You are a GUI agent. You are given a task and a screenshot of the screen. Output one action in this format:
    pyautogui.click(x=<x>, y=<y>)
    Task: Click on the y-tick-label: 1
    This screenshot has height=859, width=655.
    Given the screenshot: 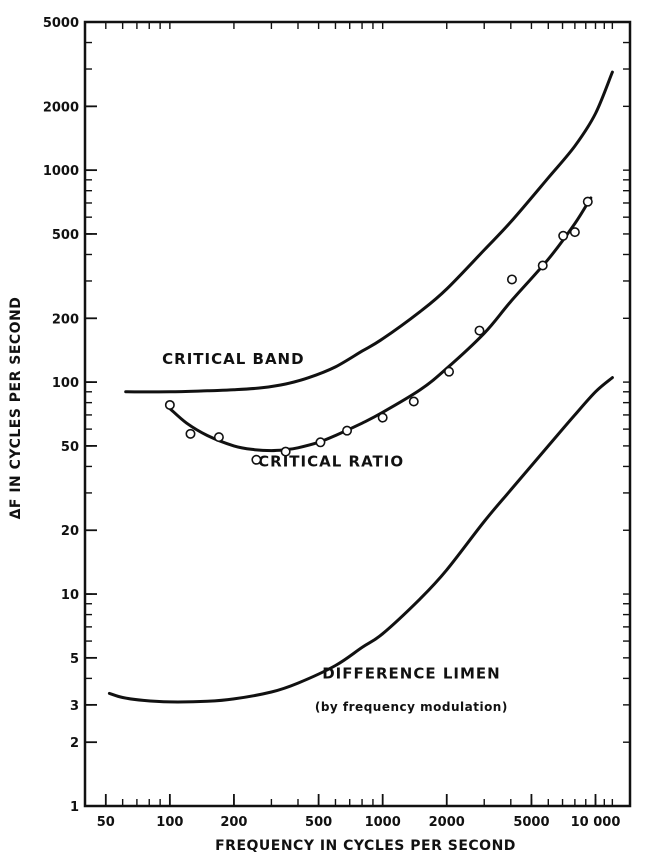 What is the action you would take?
    pyautogui.click(x=74, y=807)
    